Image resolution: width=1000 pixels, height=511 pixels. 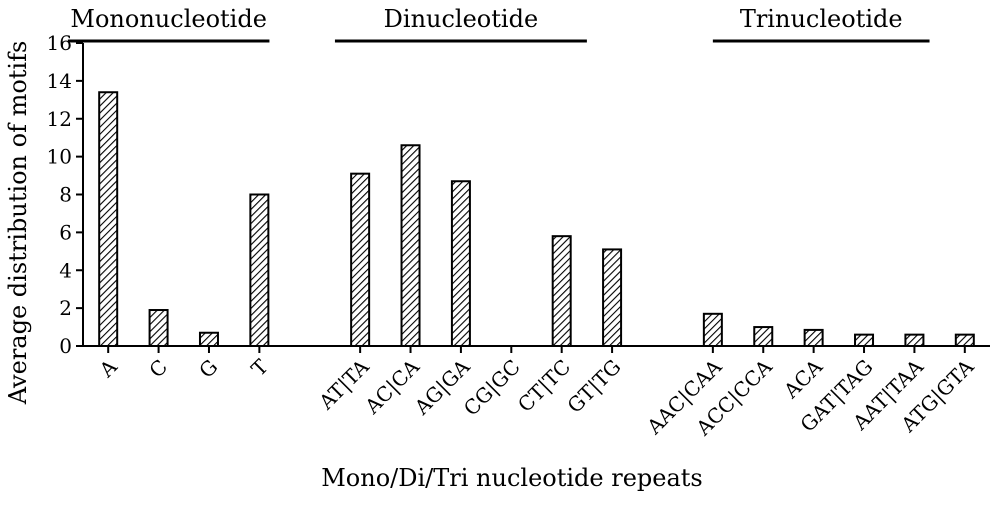 I want to click on y-tick-label: 14, so click(x=59, y=81).